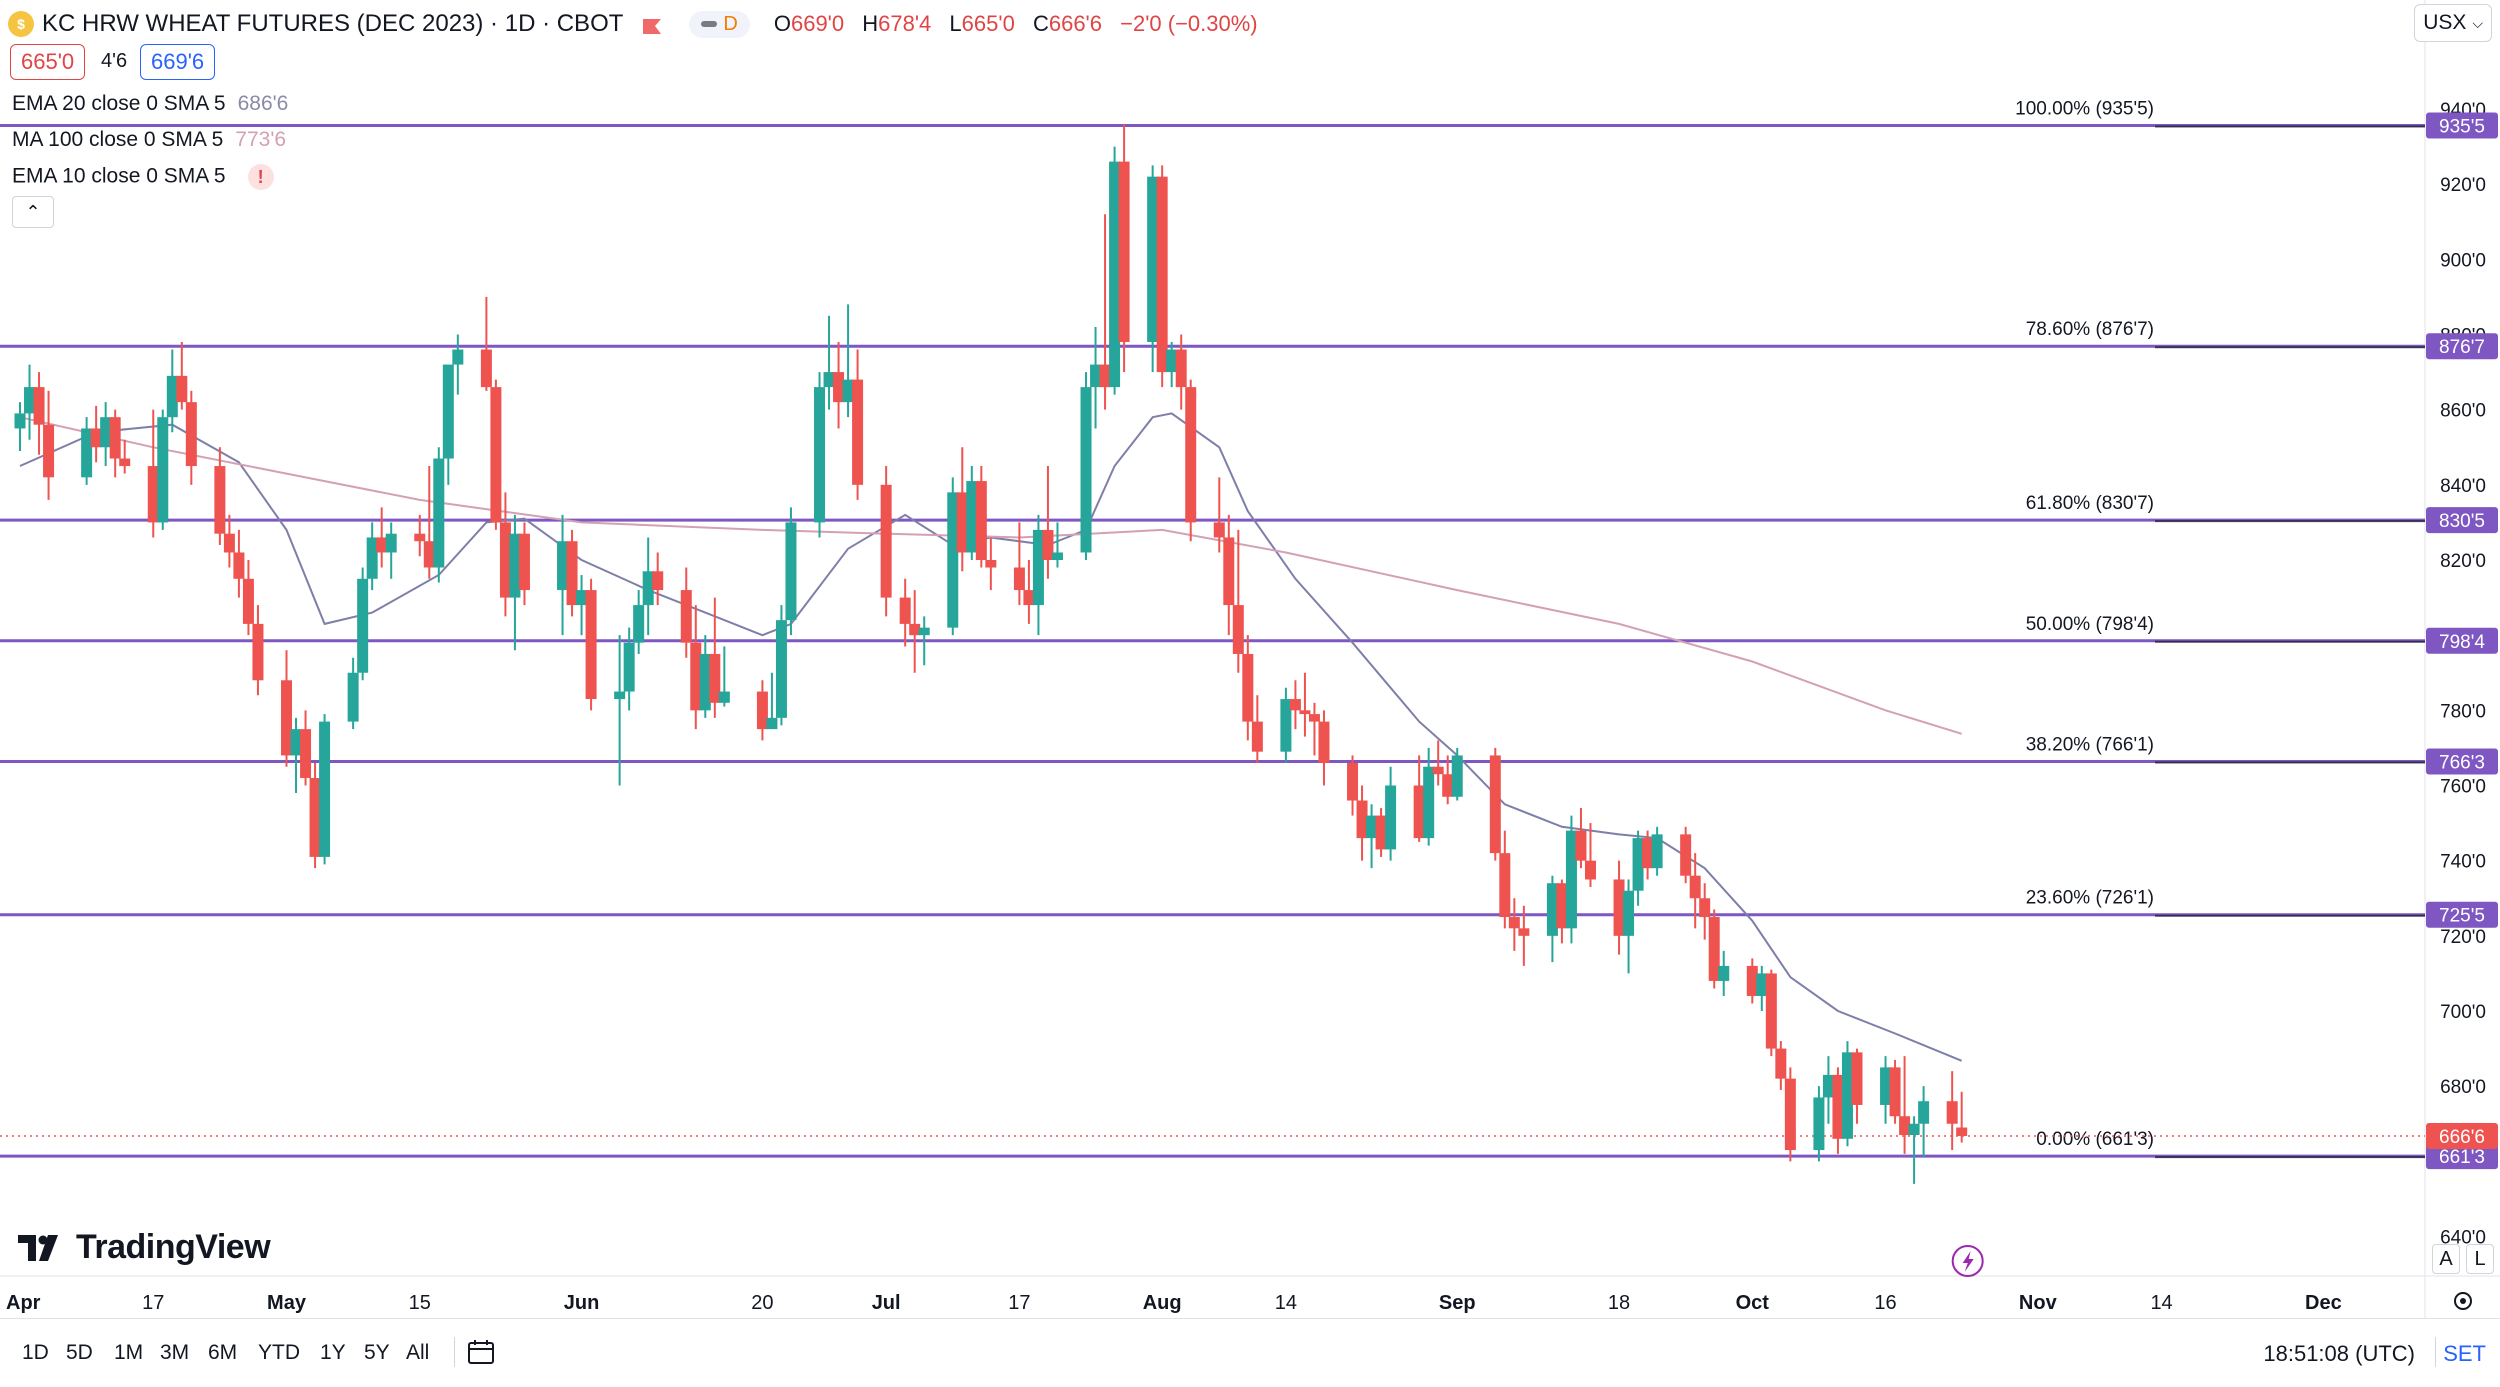  Describe the element at coordinates (2463, 1301) in the screenshot. I see `gear-icon` at that location.